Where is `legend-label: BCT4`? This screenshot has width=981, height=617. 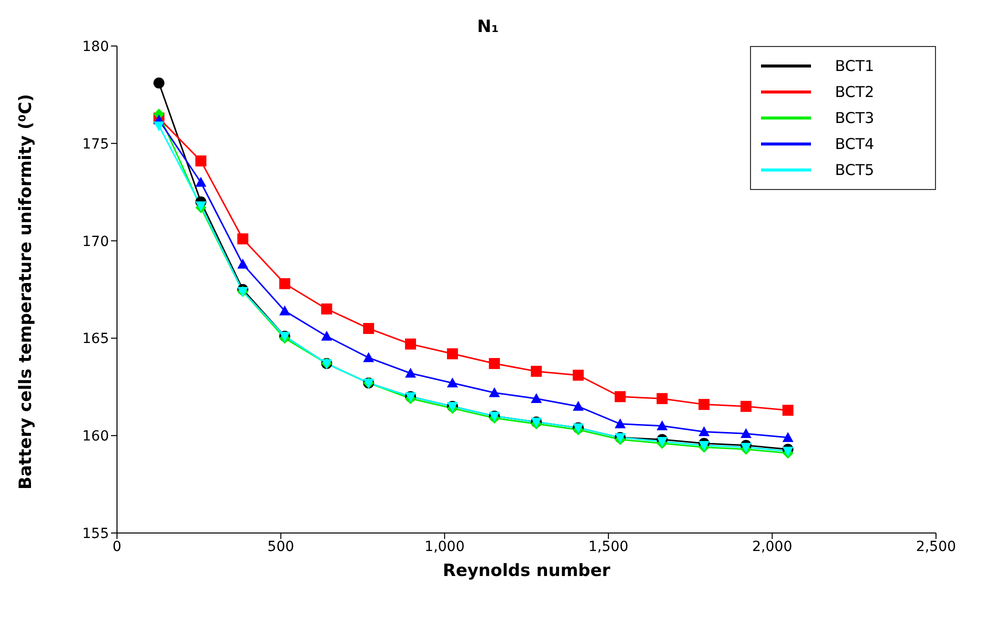
legend-label: BCT4 is located at coordinates (854, 144).